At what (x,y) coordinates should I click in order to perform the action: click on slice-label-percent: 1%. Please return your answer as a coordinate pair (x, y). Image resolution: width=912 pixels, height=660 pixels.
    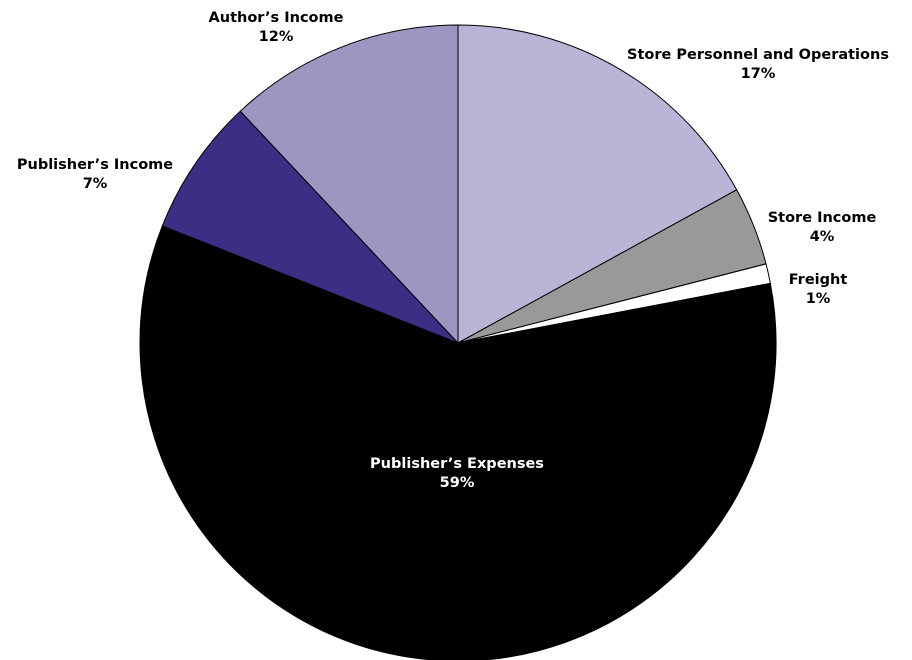
    Looking at the image, I should click on (818, 299).